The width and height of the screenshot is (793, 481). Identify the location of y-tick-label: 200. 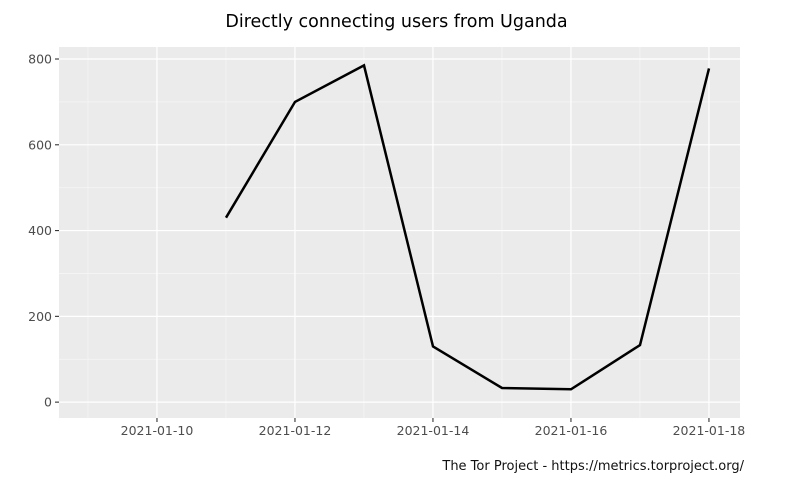
(40, 316).